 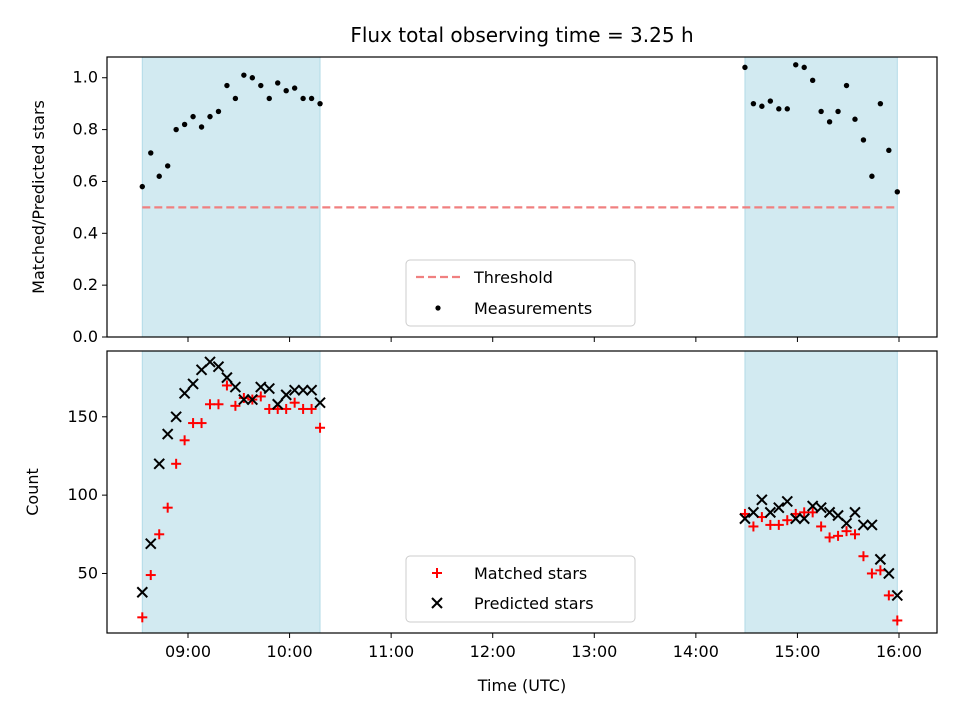 What do you see at coordinates (493, 651) in the screenshot?
I see `x-tick-label: 12:00` at bounding box center [493, 651].